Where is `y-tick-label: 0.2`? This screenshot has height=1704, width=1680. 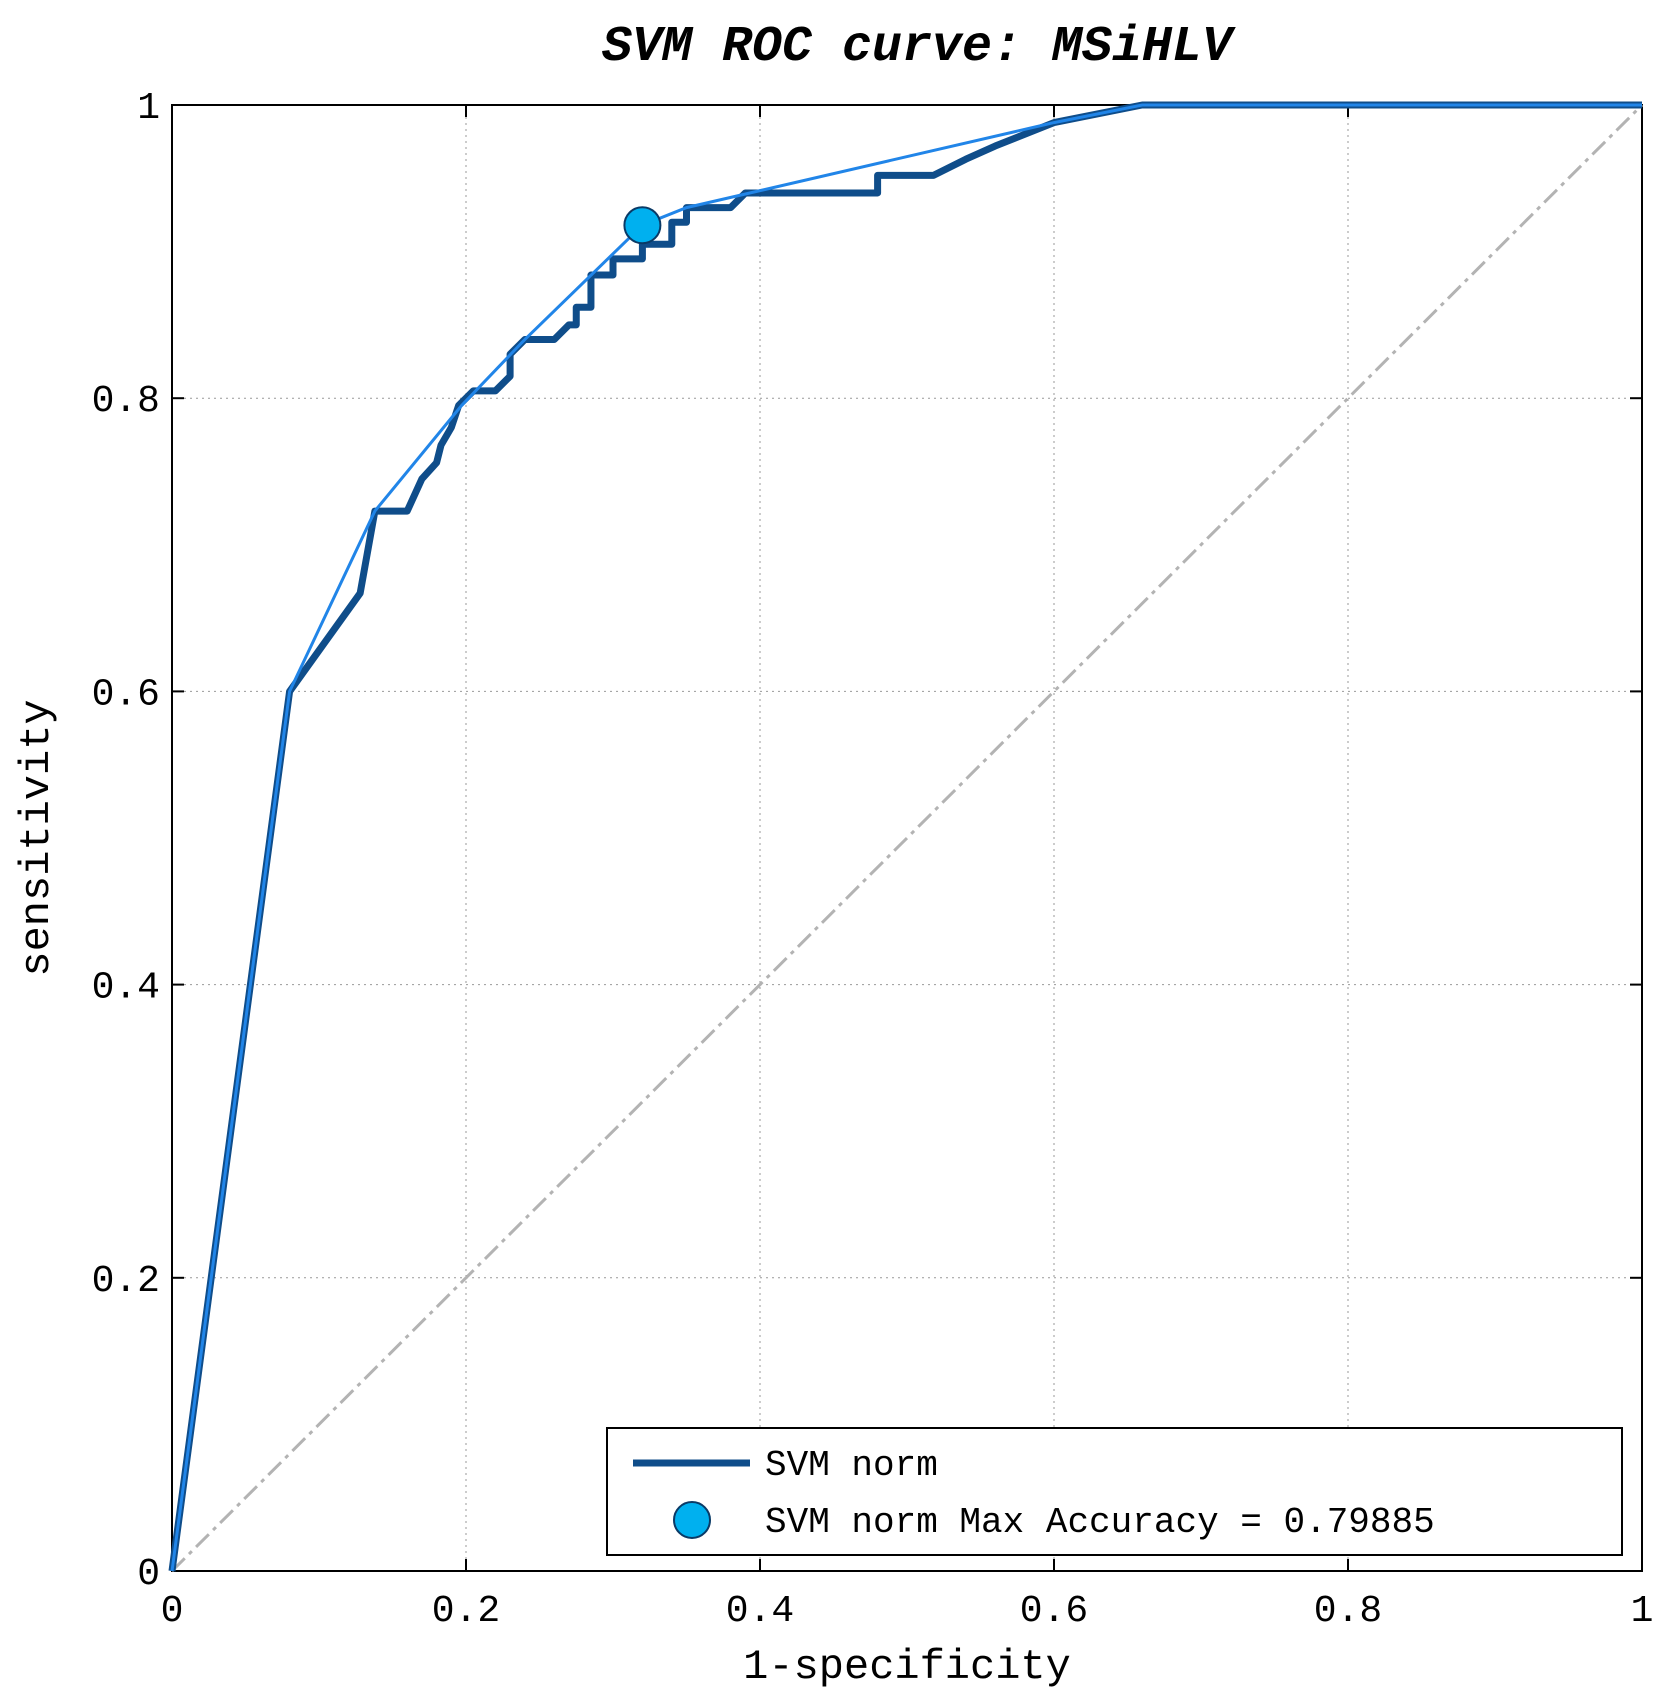
y-tick-label: 0.2 is located at coordinates (126, 1281).